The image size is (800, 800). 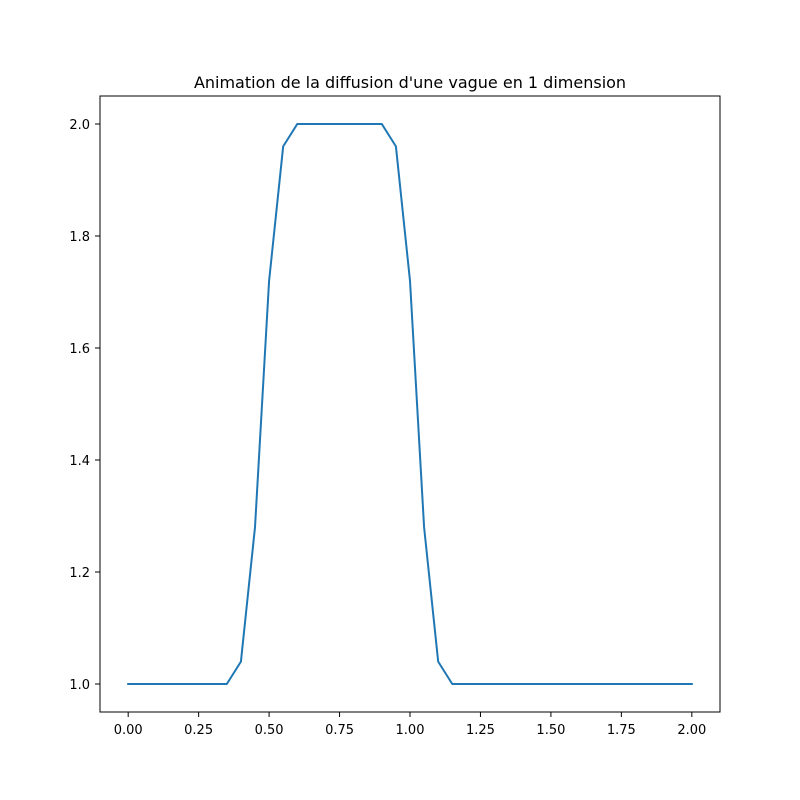 What do you see at coordinates (79, 573) in the screenshot?
I see `y-tick-label: 1.2` at bounding box center [79, 573].